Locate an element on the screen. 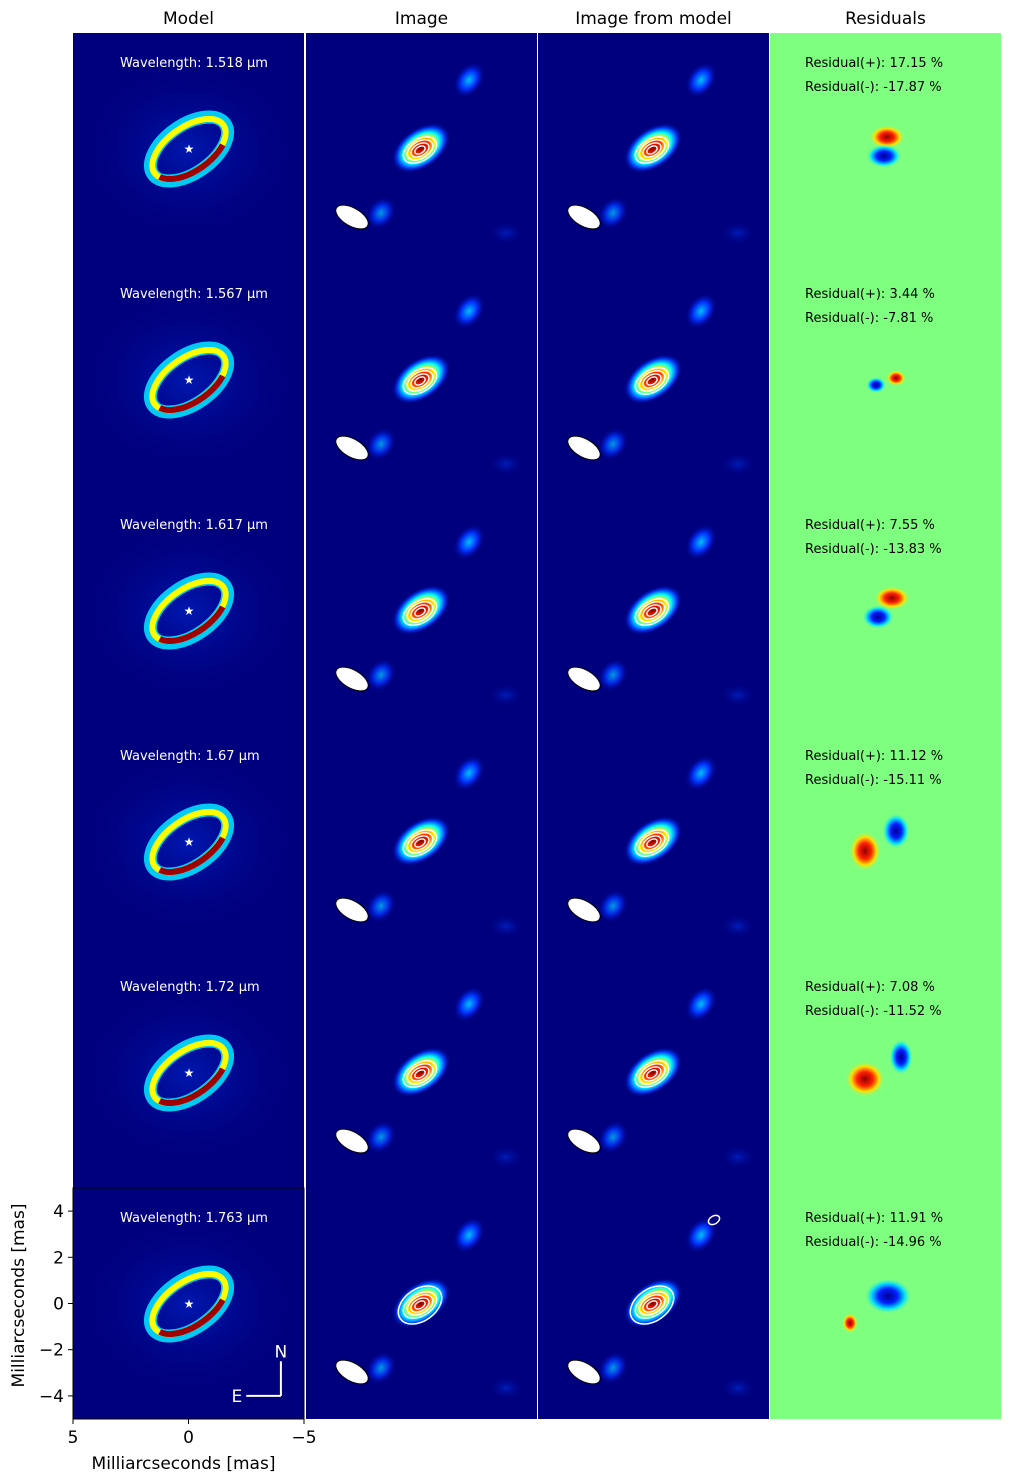 The image size is (1011, 1482). panel-r6-image is located at coordinates (421, 1303).